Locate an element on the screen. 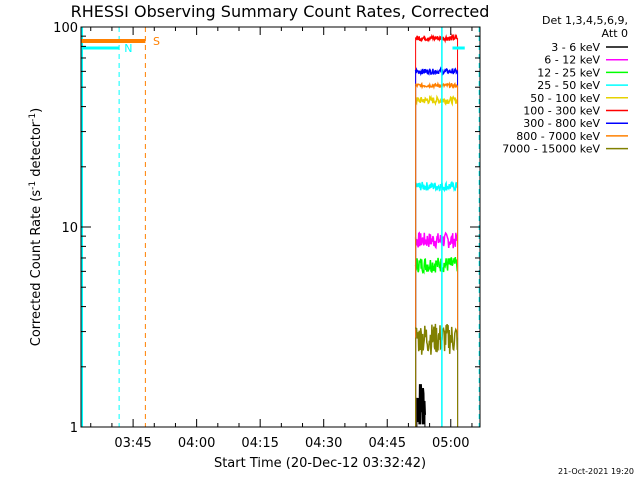 The width and height of the screenshot is (640, 480). y-tick-label: 100 is located at coordinates (65, 28).